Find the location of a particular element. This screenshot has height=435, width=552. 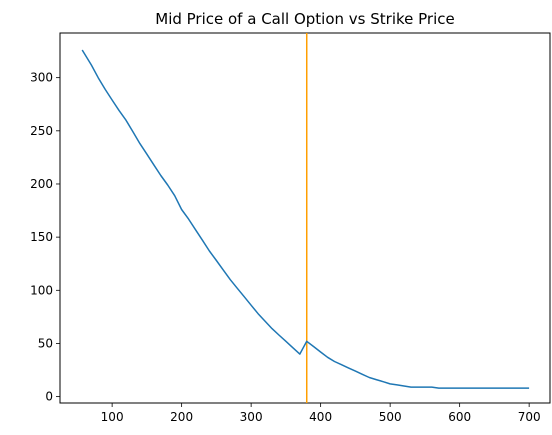

x-tick-label: 600 is located at coordinates (459, 417).